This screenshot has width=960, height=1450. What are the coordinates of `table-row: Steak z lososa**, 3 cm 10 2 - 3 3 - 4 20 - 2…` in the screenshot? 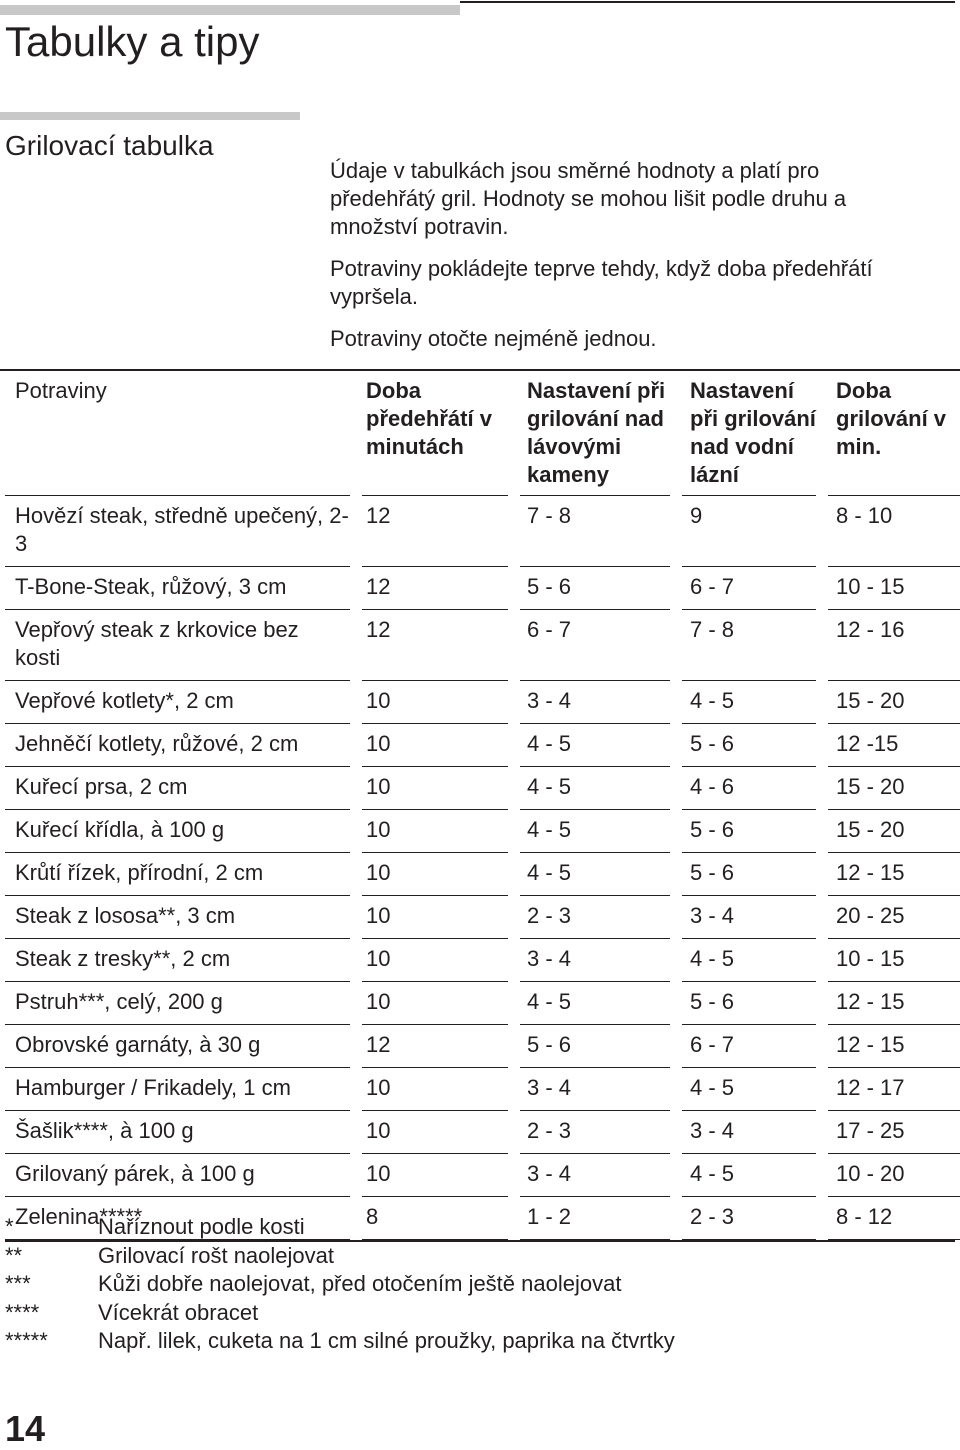 It's located at (482, 917).